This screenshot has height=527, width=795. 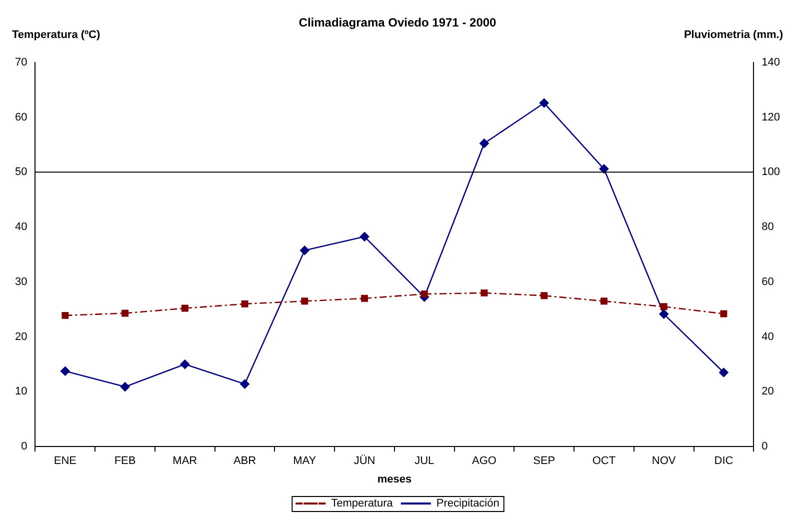 What do you see at coordinates (424, 461) in the screenshot?
I see `x-tick-label: JUL` at bounding box center [424, 461].